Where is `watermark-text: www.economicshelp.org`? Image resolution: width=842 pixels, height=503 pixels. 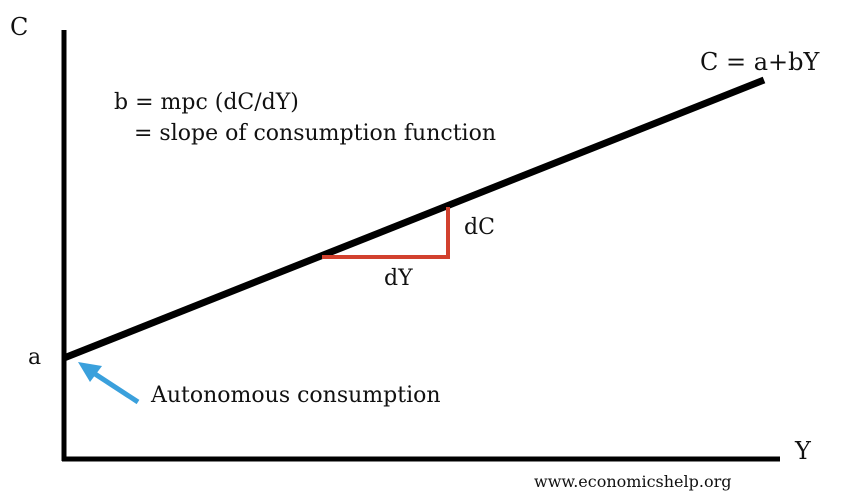
watermark-text: www.economicshelp.org is located at coordinates (632, 481).